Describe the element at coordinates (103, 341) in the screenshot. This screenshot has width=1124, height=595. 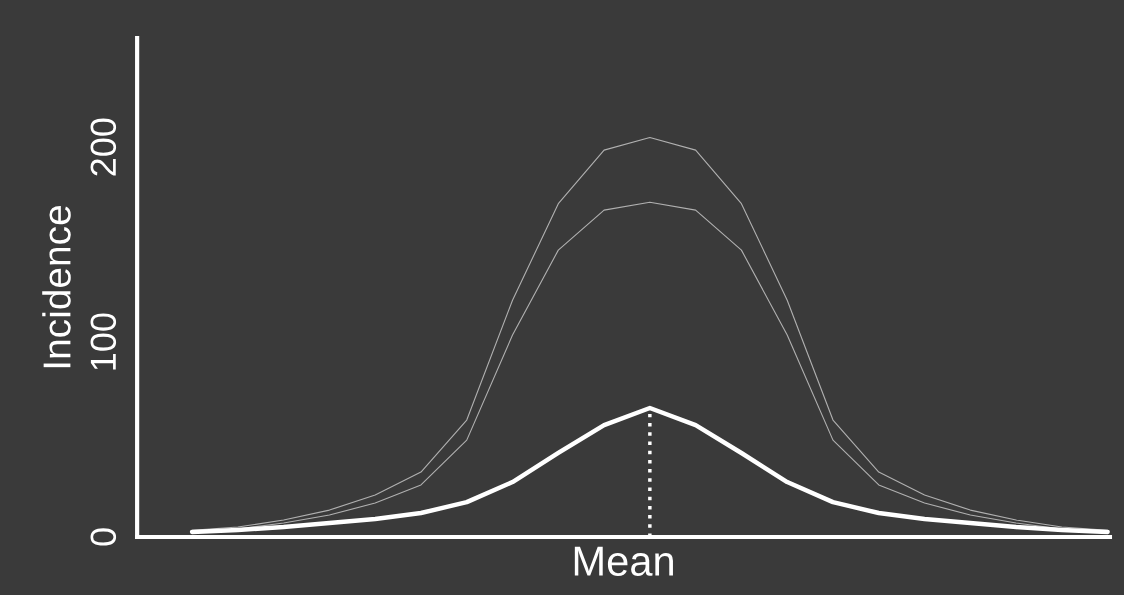
I see `y-tick-label: 100` at that location.